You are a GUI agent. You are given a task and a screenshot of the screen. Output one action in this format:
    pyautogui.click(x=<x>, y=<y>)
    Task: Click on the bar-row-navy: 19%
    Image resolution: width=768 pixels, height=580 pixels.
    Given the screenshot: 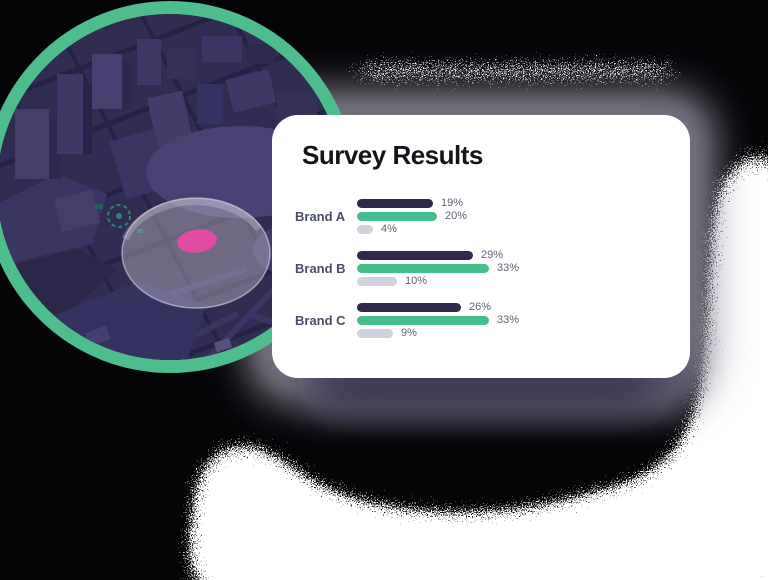 What is the action you would take?
    pyautogui.click(x=412, y=203)
    